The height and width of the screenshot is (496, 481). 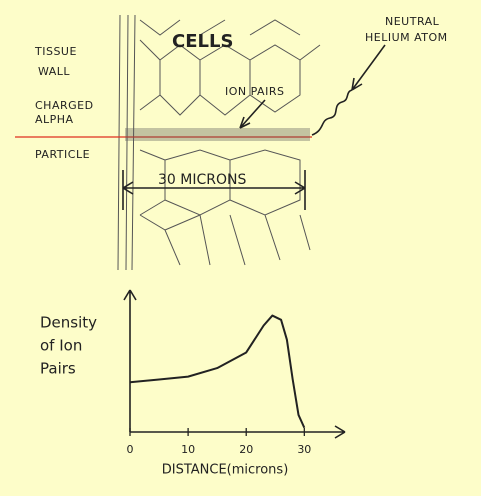 What do you see at coordinates (58, 369) in the screenshot?
I see `y-label: Pairs` at bounding box center [58, 369].